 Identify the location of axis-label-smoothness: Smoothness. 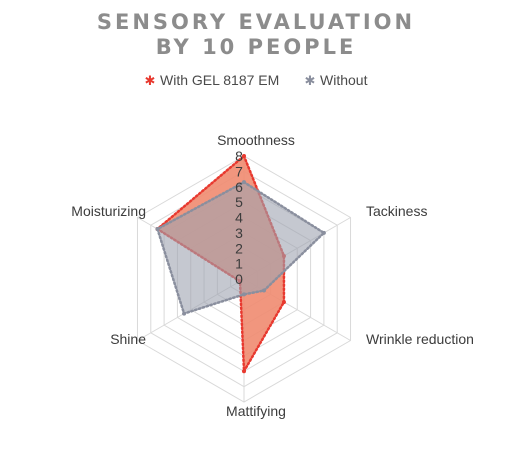
(256, 140).